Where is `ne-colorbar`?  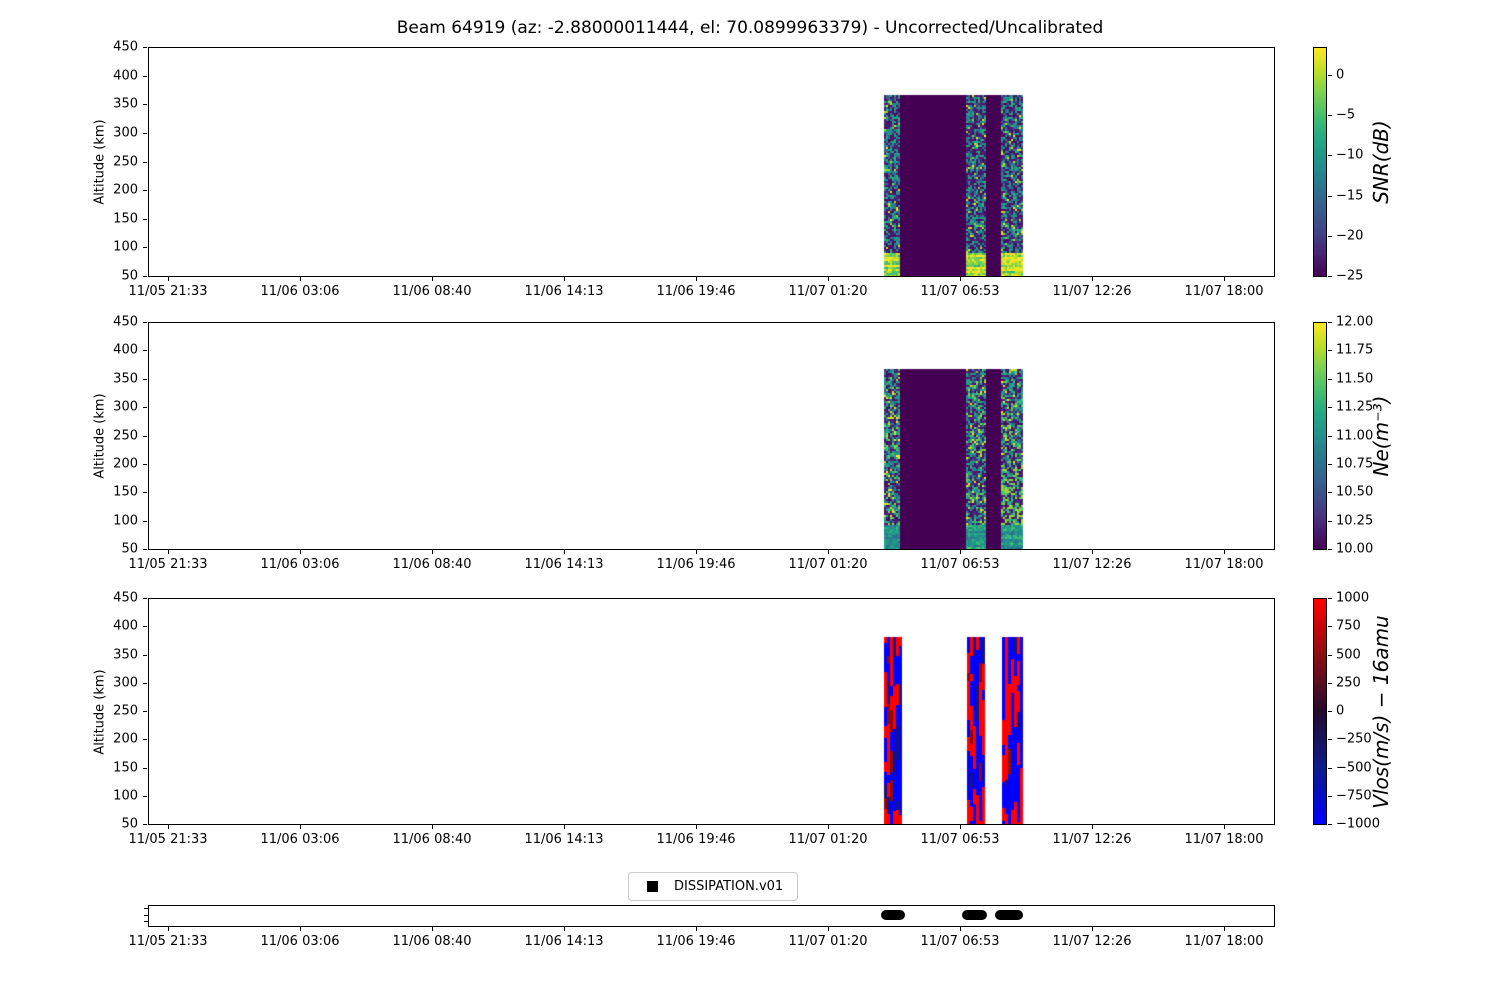 ne-colorbar is located at coordinates (1320, 436).